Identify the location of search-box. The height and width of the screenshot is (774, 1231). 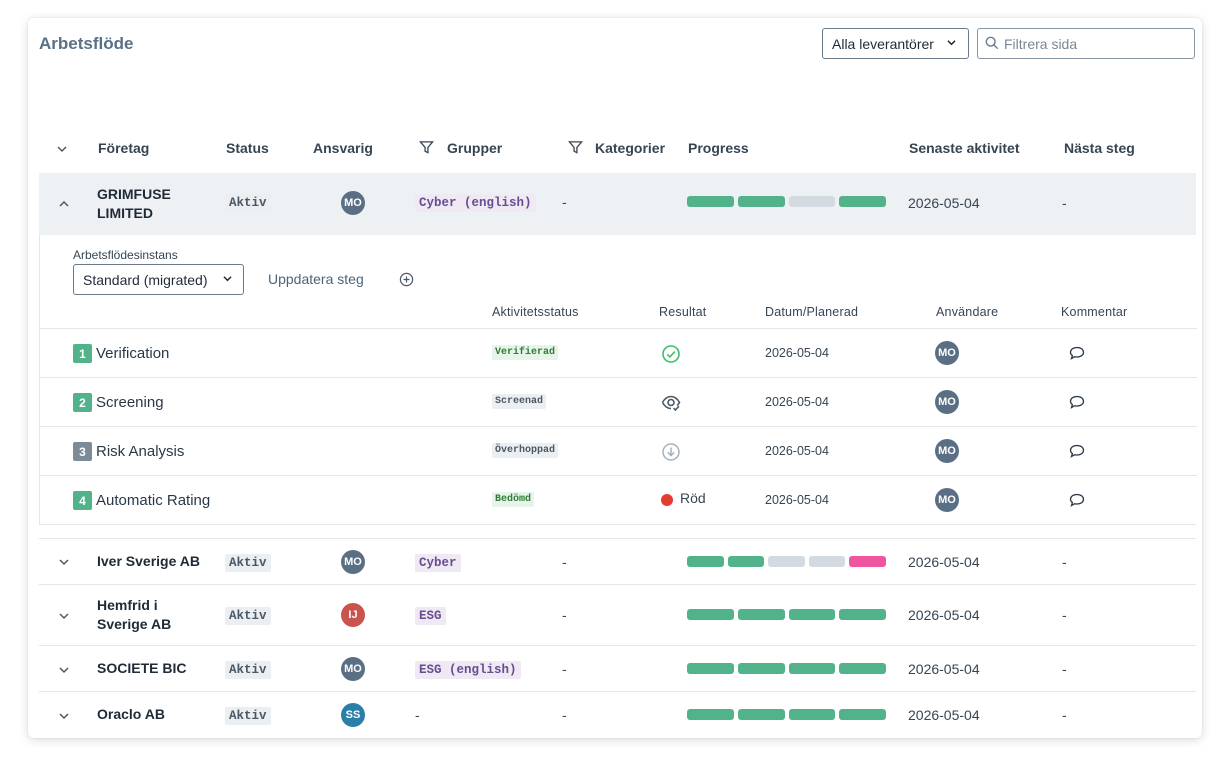
(1086, 43).